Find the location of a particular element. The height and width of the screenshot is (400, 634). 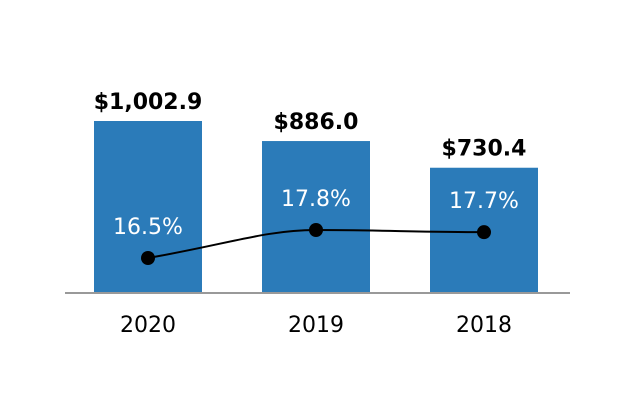

bar-value-label: $730.4 is located at coordinates (484, 149).